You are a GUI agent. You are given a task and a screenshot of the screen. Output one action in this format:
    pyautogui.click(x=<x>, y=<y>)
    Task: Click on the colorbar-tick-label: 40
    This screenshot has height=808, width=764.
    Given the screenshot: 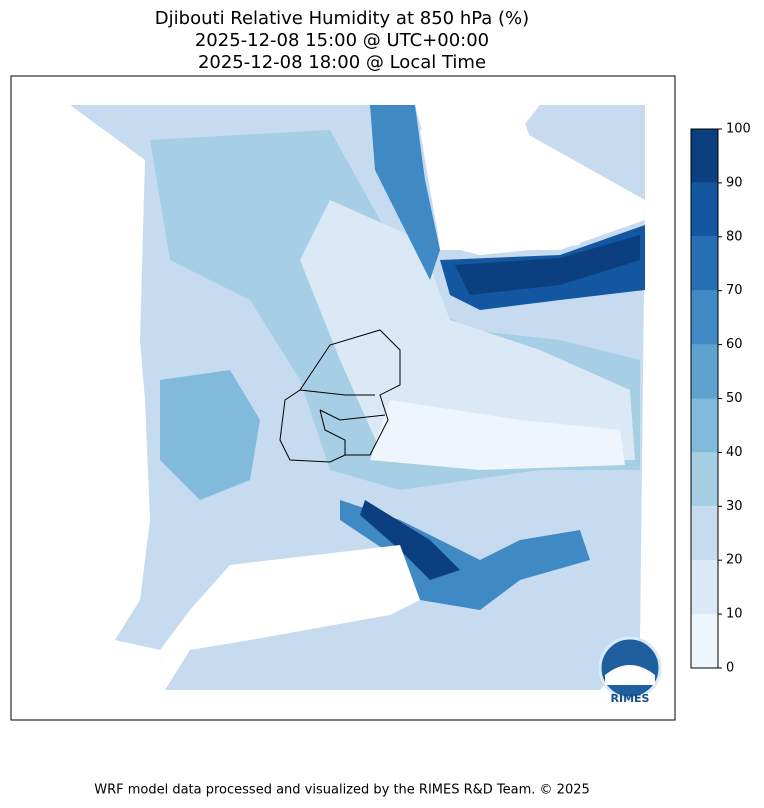 What is the action you would take?
    pyautogui.click(x=734, y=452)
    